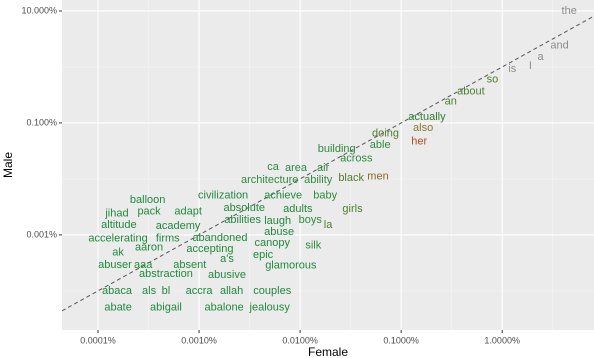 Image resolution: width=594 pixels, height=358 pixels. I want to click on word-point: able, so click(380, 145).